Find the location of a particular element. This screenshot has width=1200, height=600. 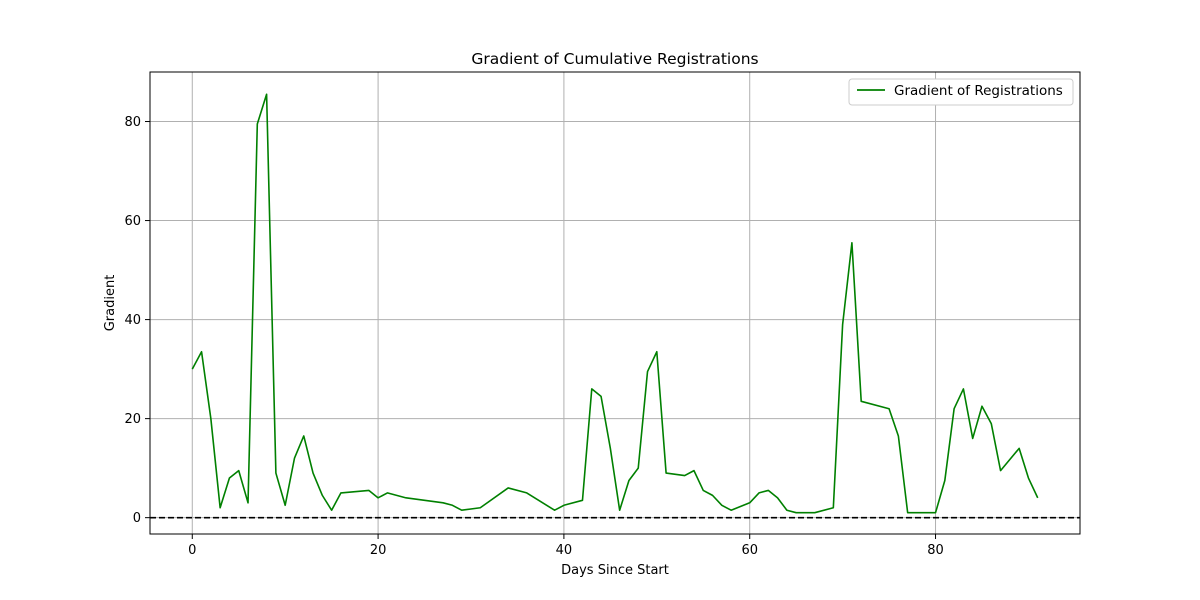

x-tick-label: 60 is located at coordinates (749, 550).